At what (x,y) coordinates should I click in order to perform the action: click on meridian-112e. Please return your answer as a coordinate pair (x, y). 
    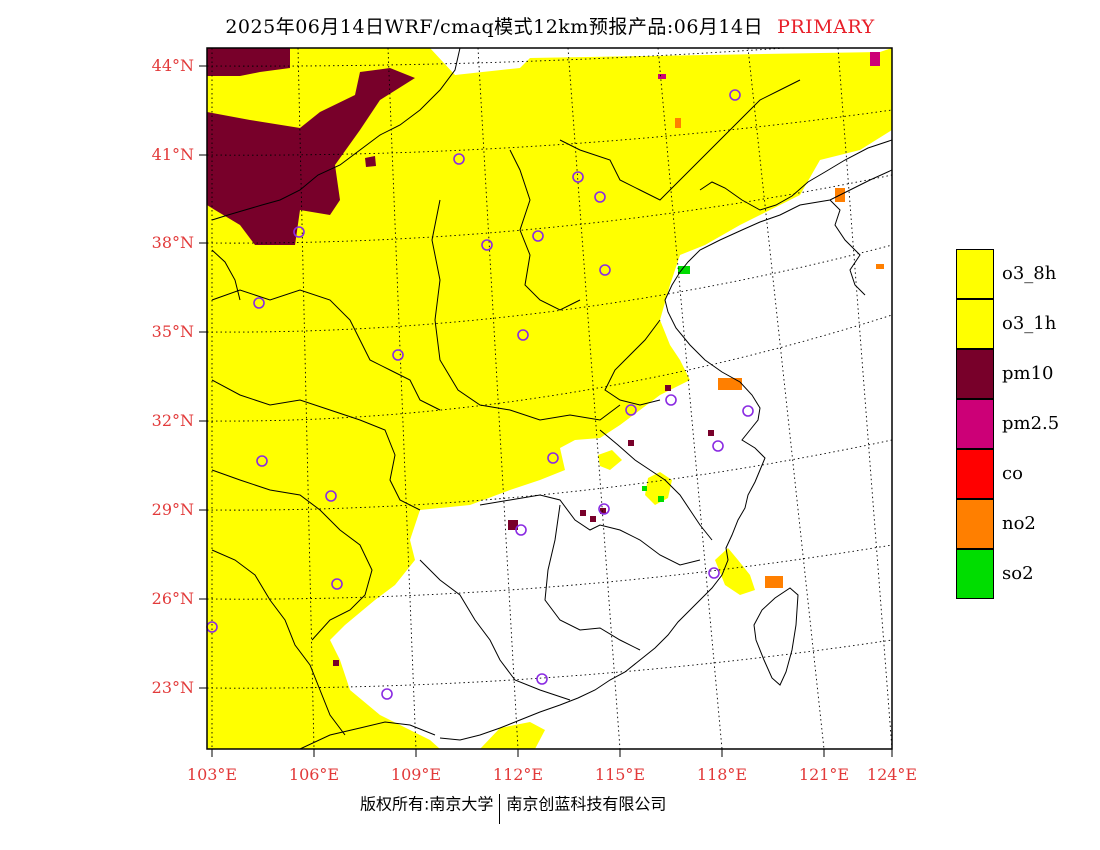
    Looking at the image, I should click on (498, 398).